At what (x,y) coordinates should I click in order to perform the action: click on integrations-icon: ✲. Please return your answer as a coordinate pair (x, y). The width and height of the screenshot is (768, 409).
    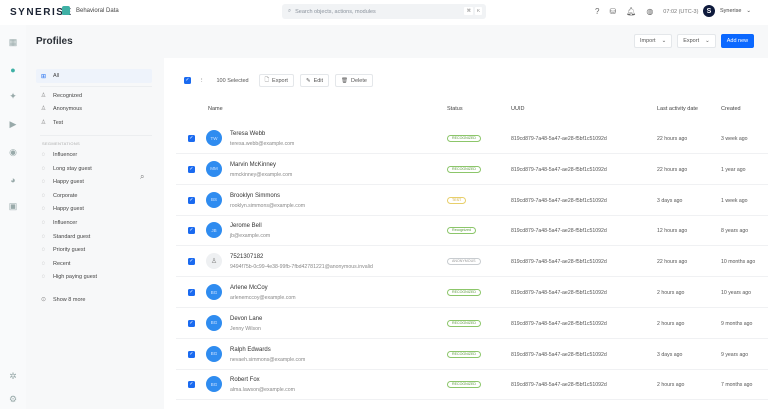
    Looking at the image, I should click on (13, 376).